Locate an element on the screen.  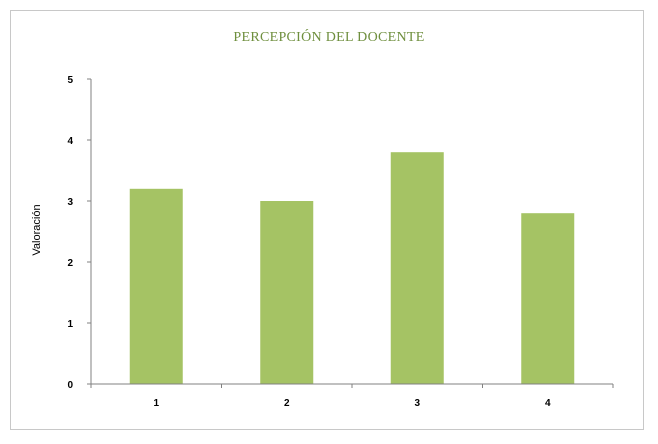
x-tick-label: 2 is located at coordinates (287, 403).